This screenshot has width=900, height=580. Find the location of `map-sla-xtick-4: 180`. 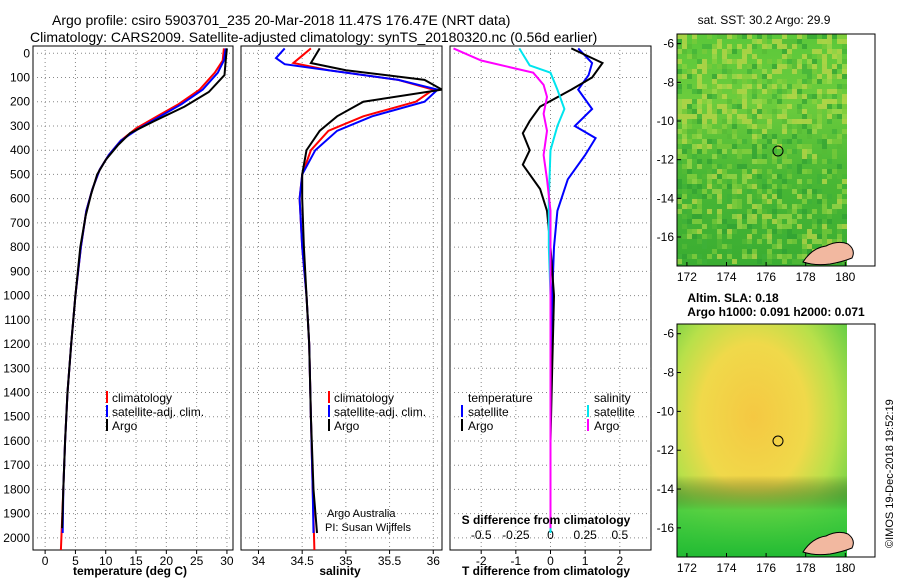

map-sla-xtick-4: 180 is located at coordinates (845, 568).